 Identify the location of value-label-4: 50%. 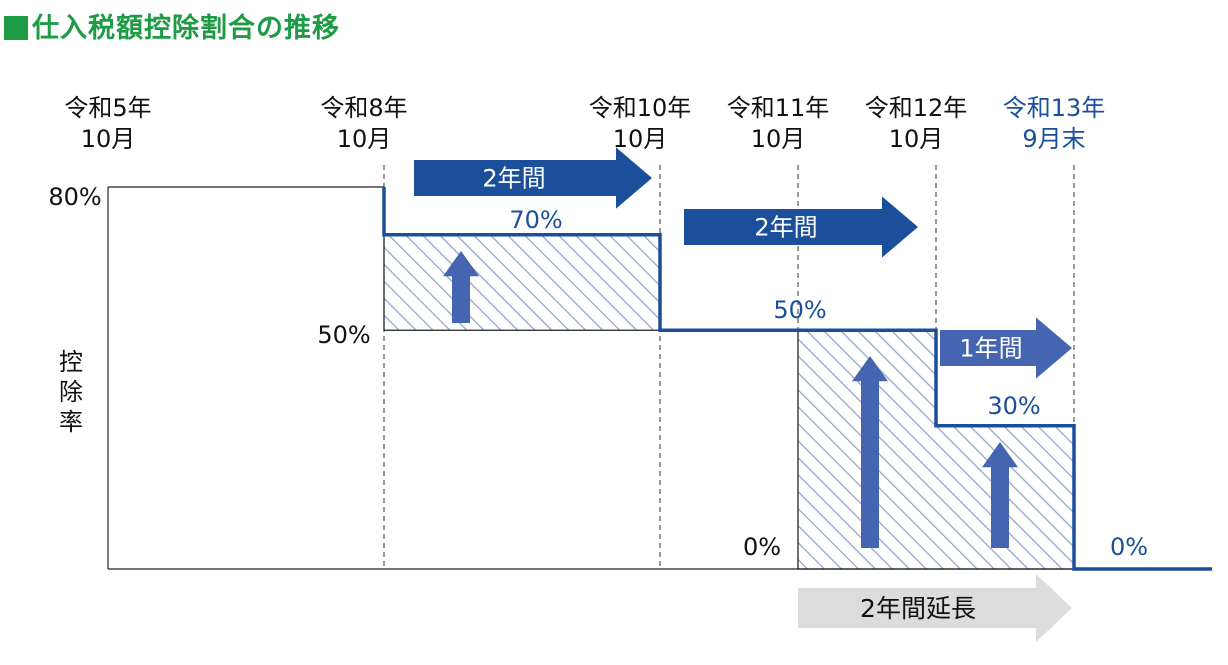
(799, 310).